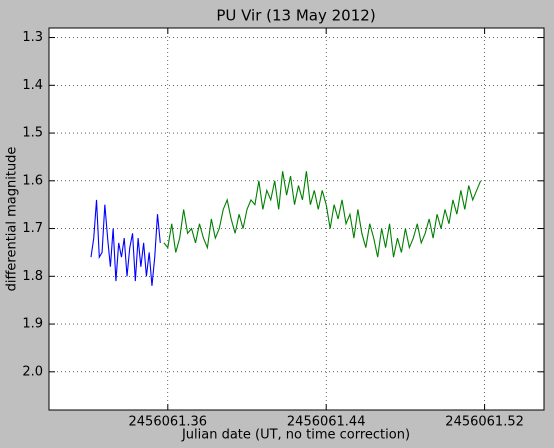 Image resolution: width=554 pixels, height=448 pixels. What do you see at coordinates (326, 422) in the screenshot?
I see `x-tick-label: 2456061.44` at bounding box center [326, 422].